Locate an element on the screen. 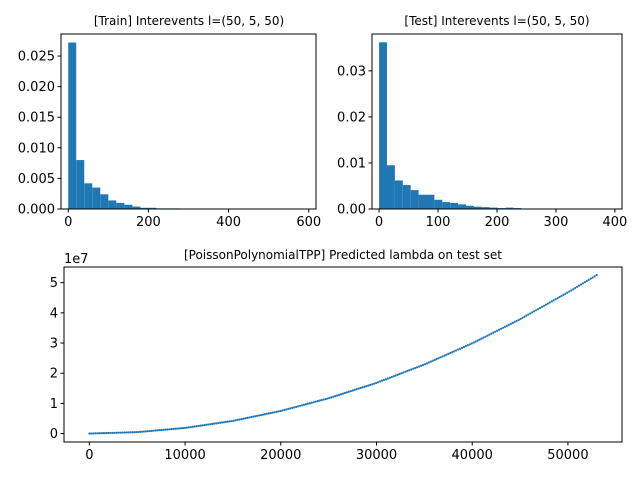  lambda-scatter-xtick-label: 40000 is located at coordinates (472, 455).